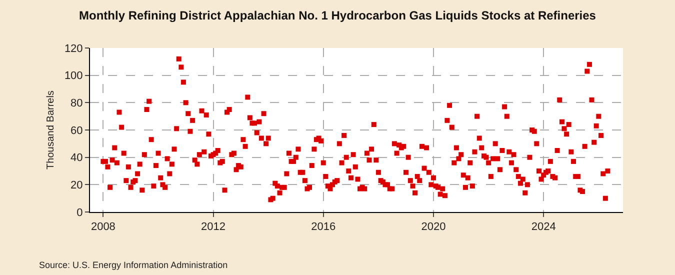  What do you see at coordinates (543, 227) in the screenshot?
I see `x-tick-label: 2024` at bounding box center [543, 227].